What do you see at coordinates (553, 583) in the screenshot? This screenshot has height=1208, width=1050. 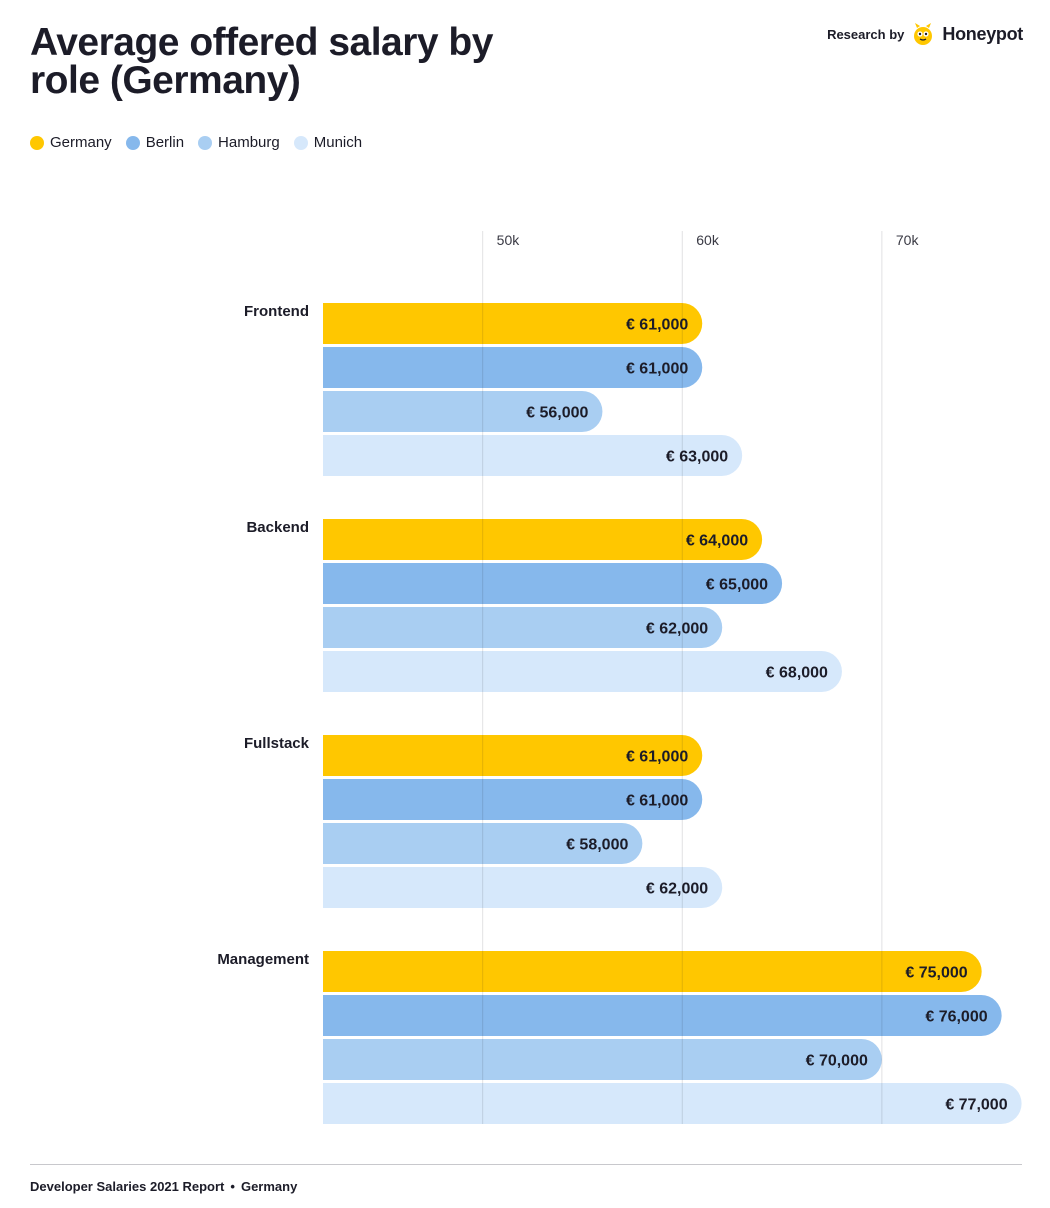 I see `bar-berlin-backend` at bounding box center [553, 583].